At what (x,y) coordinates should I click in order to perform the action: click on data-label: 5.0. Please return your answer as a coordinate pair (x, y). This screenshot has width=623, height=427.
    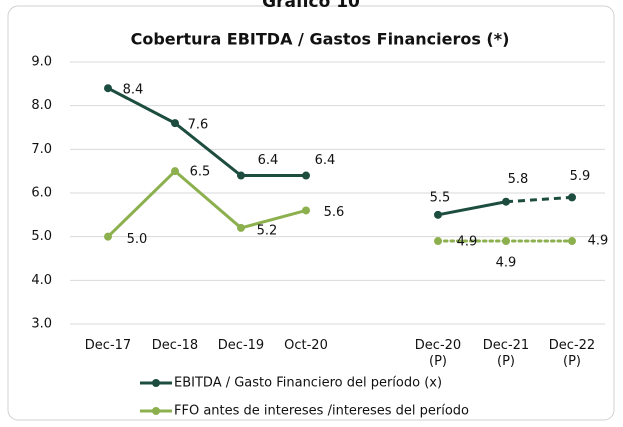
    Looking at the image, I should click on (137, 239).